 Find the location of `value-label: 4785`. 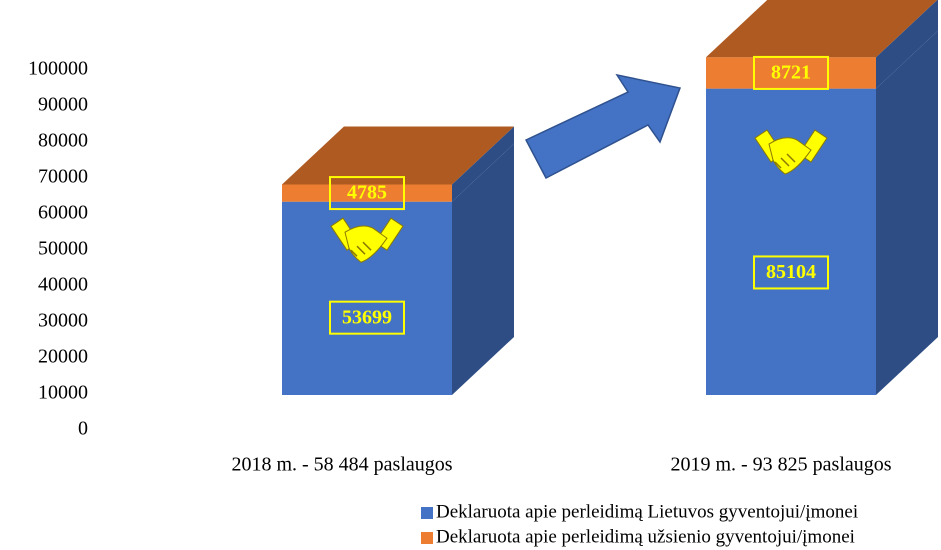

value-label: 4785 is located at coordinates (367, 193).